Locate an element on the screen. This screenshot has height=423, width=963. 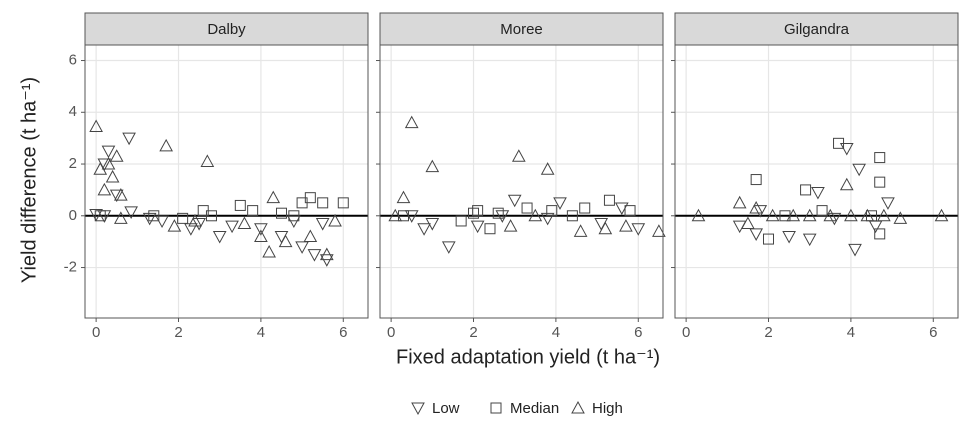
panel-title: Dalby is located at coordinates (226, 29).